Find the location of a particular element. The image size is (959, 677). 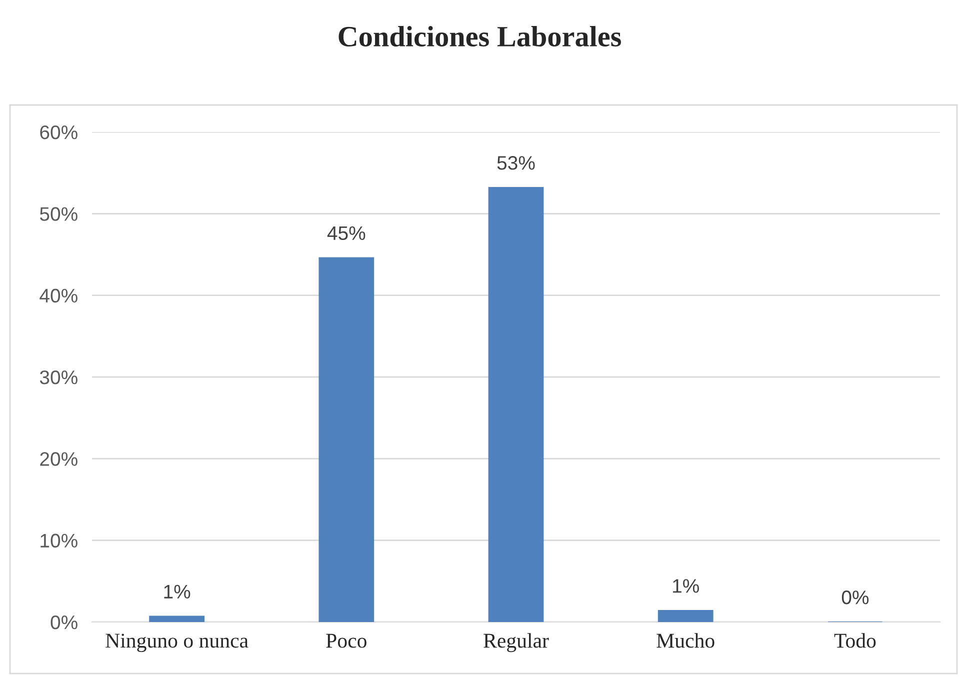

data-label: 0% is located at coordinates (855, 597).